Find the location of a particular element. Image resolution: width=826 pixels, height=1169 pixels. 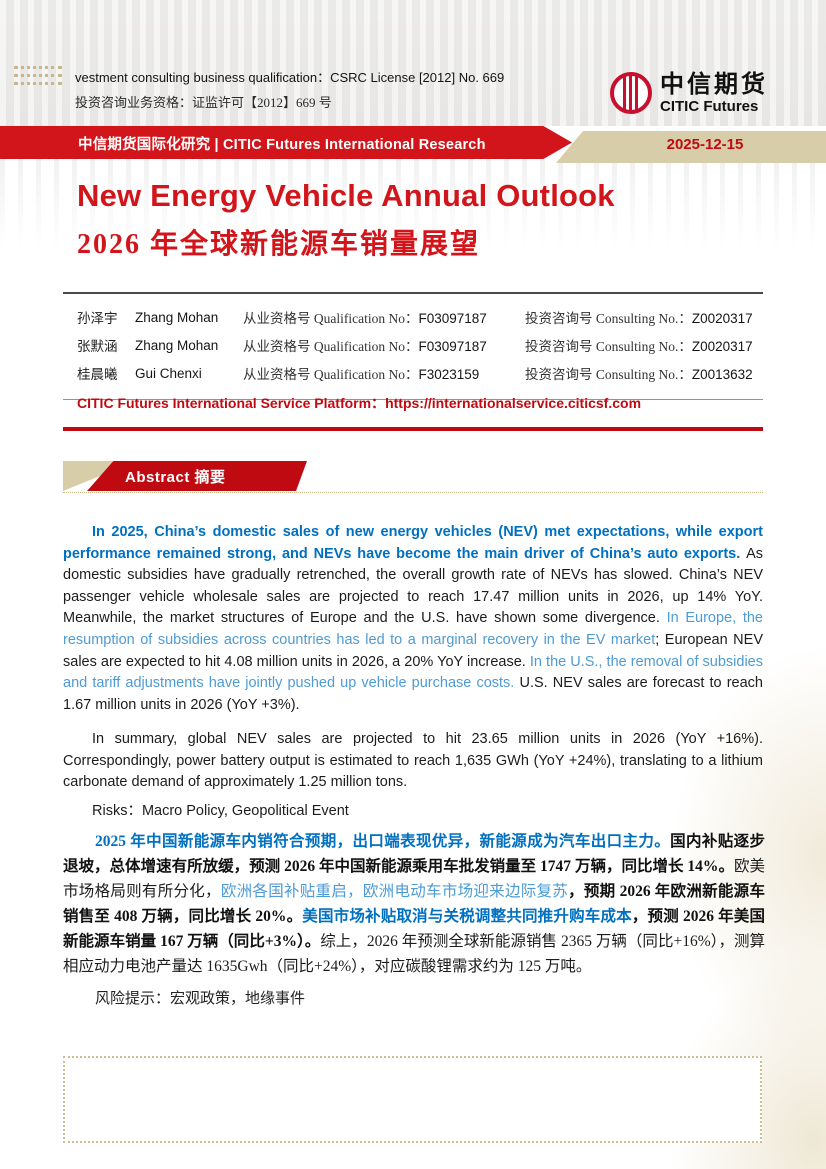

decor-top-band is located at coordinates (413, 63).